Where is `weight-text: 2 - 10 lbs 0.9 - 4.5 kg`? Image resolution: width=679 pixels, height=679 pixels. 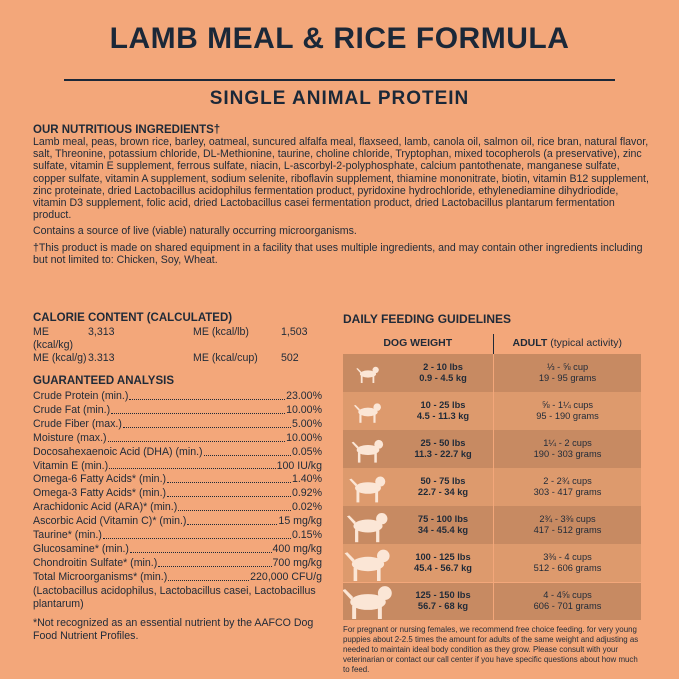
weight-text: 2 - 10 lbs 0.9 - 4.5 kg is located at coordinates (443, 373).